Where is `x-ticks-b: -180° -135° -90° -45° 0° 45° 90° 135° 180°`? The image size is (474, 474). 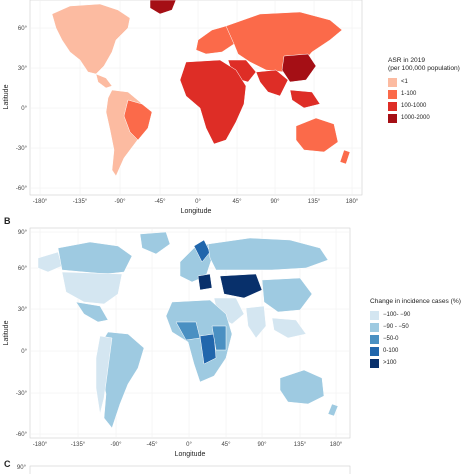
x-ticks-b: -180° -135° -90° -45° 0° 45° 90° 135° 180° is located at coordinates (188, 445).